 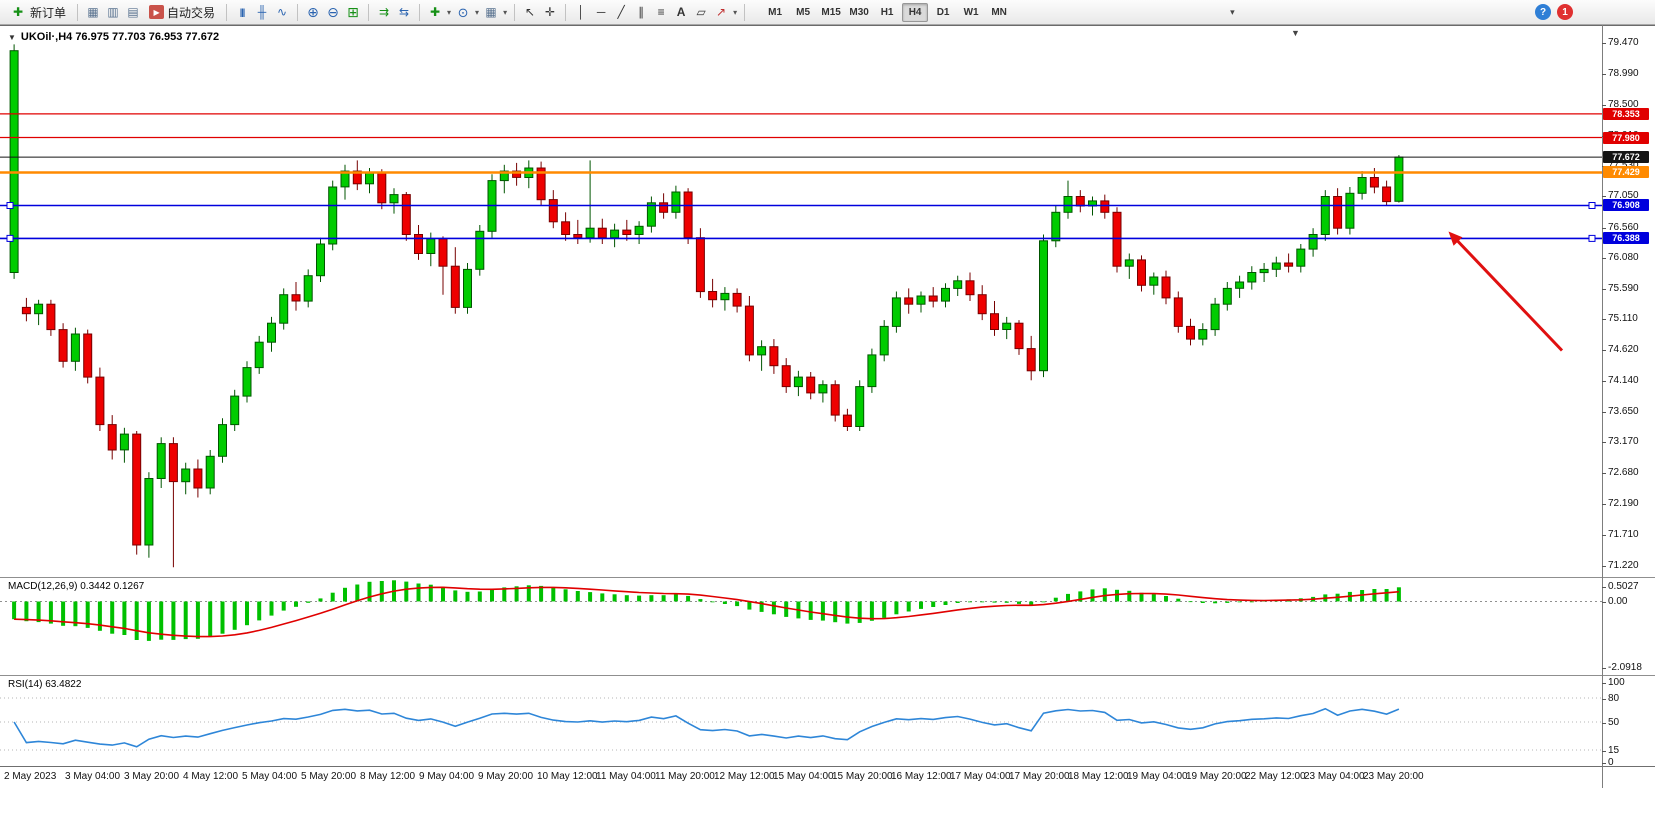 What do you see at coordinates (435, 12) in the screenshot?
I see `indicators-icon: ✚` at bounding box center [435, 12].